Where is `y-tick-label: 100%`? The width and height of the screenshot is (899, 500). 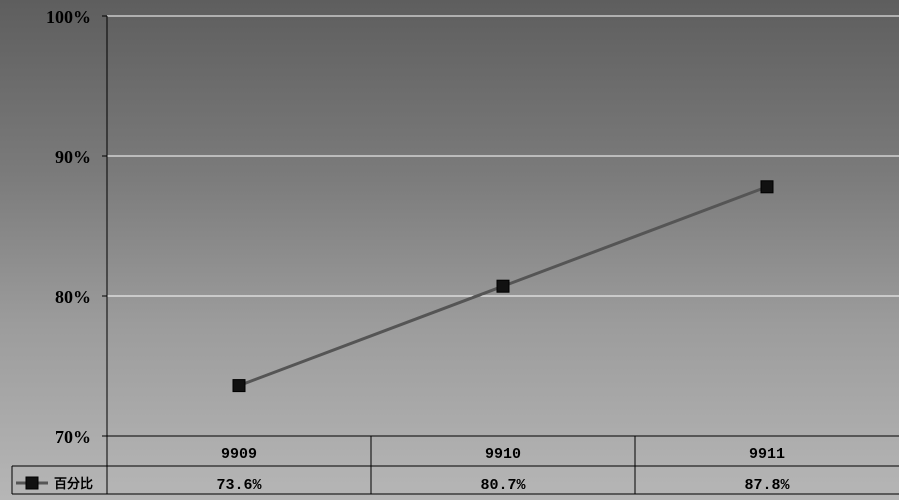 y-tick-label: 100% is located at coordinates (68, 17).